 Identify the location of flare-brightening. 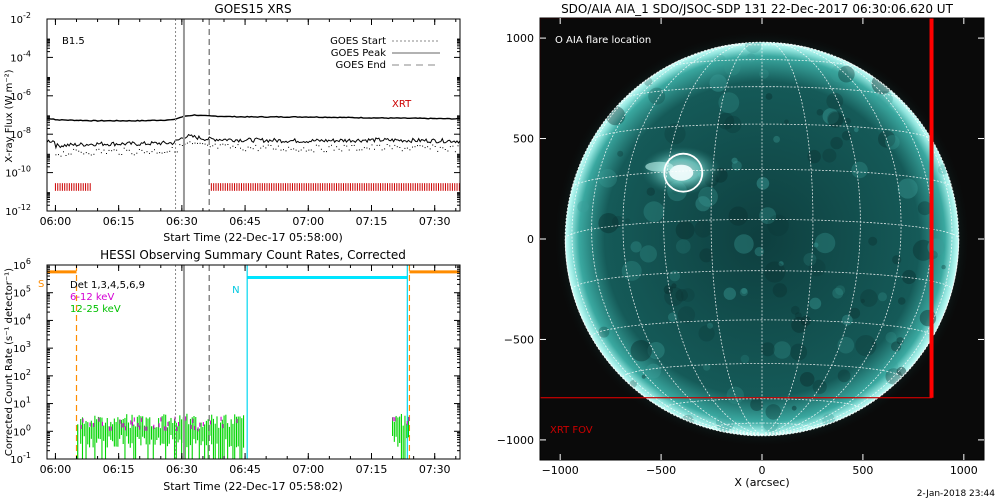
(681, 170).